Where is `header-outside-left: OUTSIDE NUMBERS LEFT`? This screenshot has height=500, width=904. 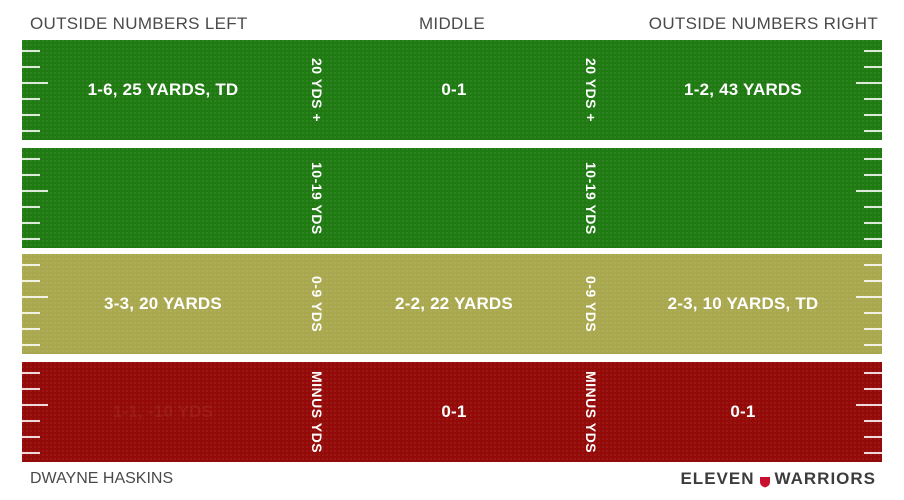 header-outside-left: OUTSIDE NUMBERS LEFT is located at coordinates (139, 23).